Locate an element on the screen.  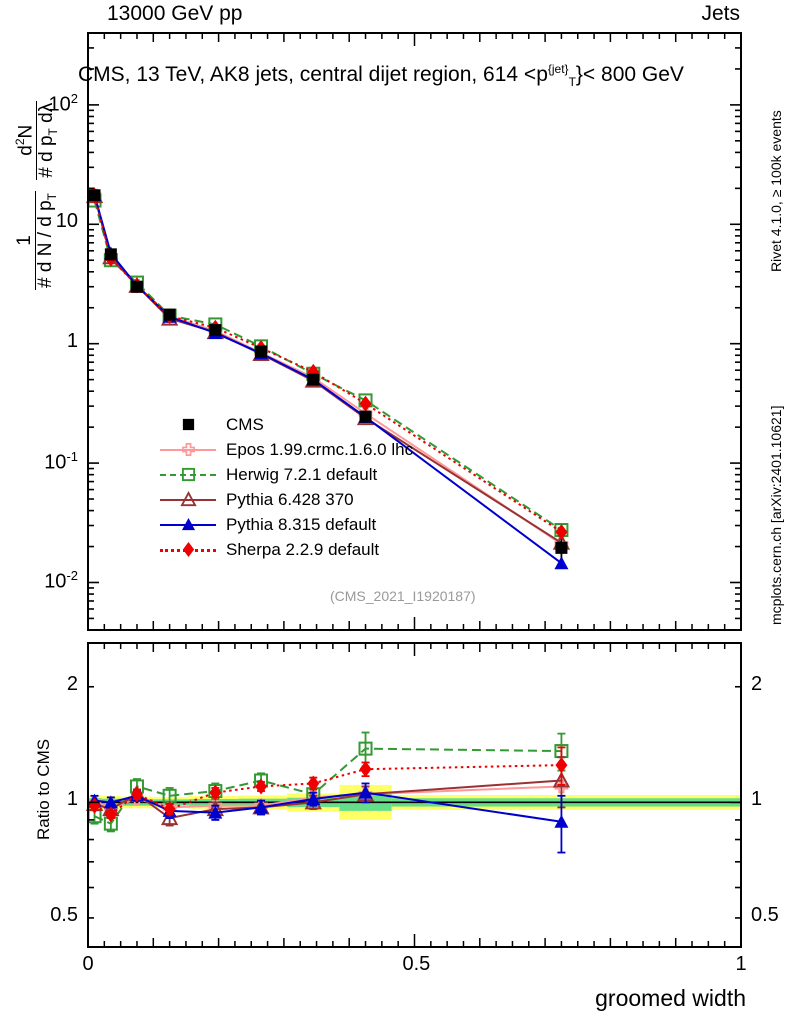
y-tick-label-main: 10⁻² is located at coordinates (61, 581).